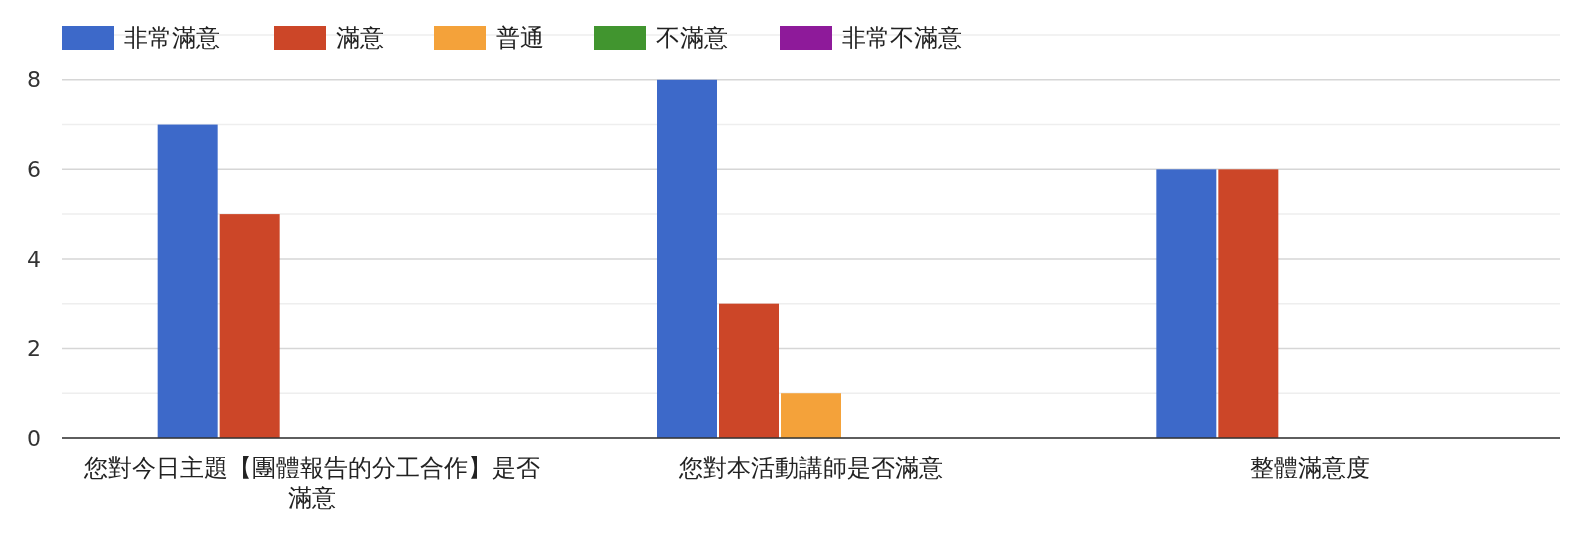 Image resolution: width=1574 pixels, height=544 pixels. Describe the element at coordinates (34, 438) in the screenshot. I see `y-tick-label: 0` at that location.